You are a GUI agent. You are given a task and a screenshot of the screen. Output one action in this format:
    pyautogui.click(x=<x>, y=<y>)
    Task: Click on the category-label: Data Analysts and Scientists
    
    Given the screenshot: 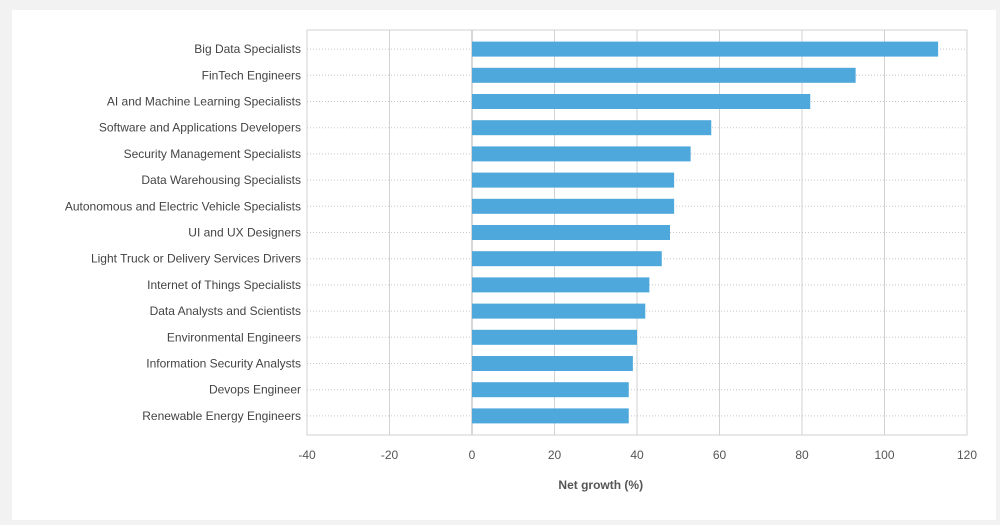 What is the action you would take?
    pyautogui.click(x=225, y=311)
    